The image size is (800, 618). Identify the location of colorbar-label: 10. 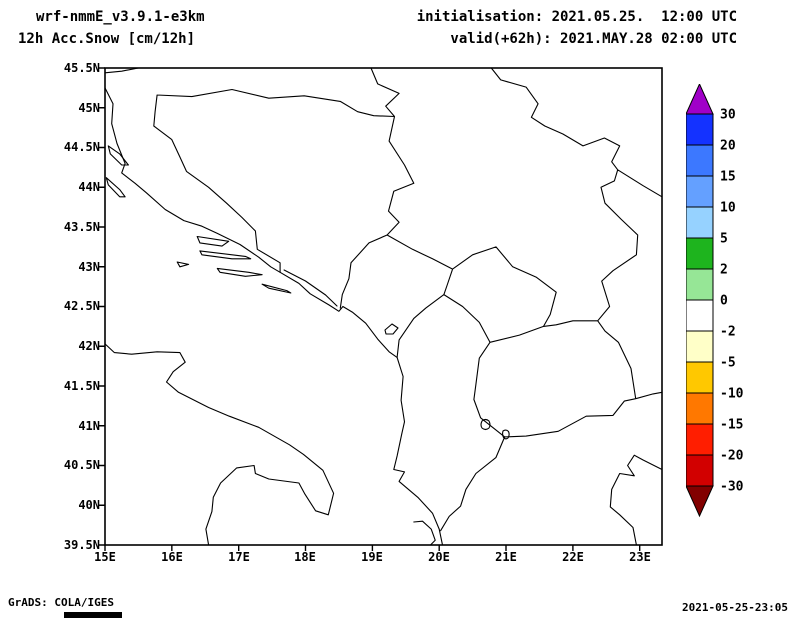
(728, 208).